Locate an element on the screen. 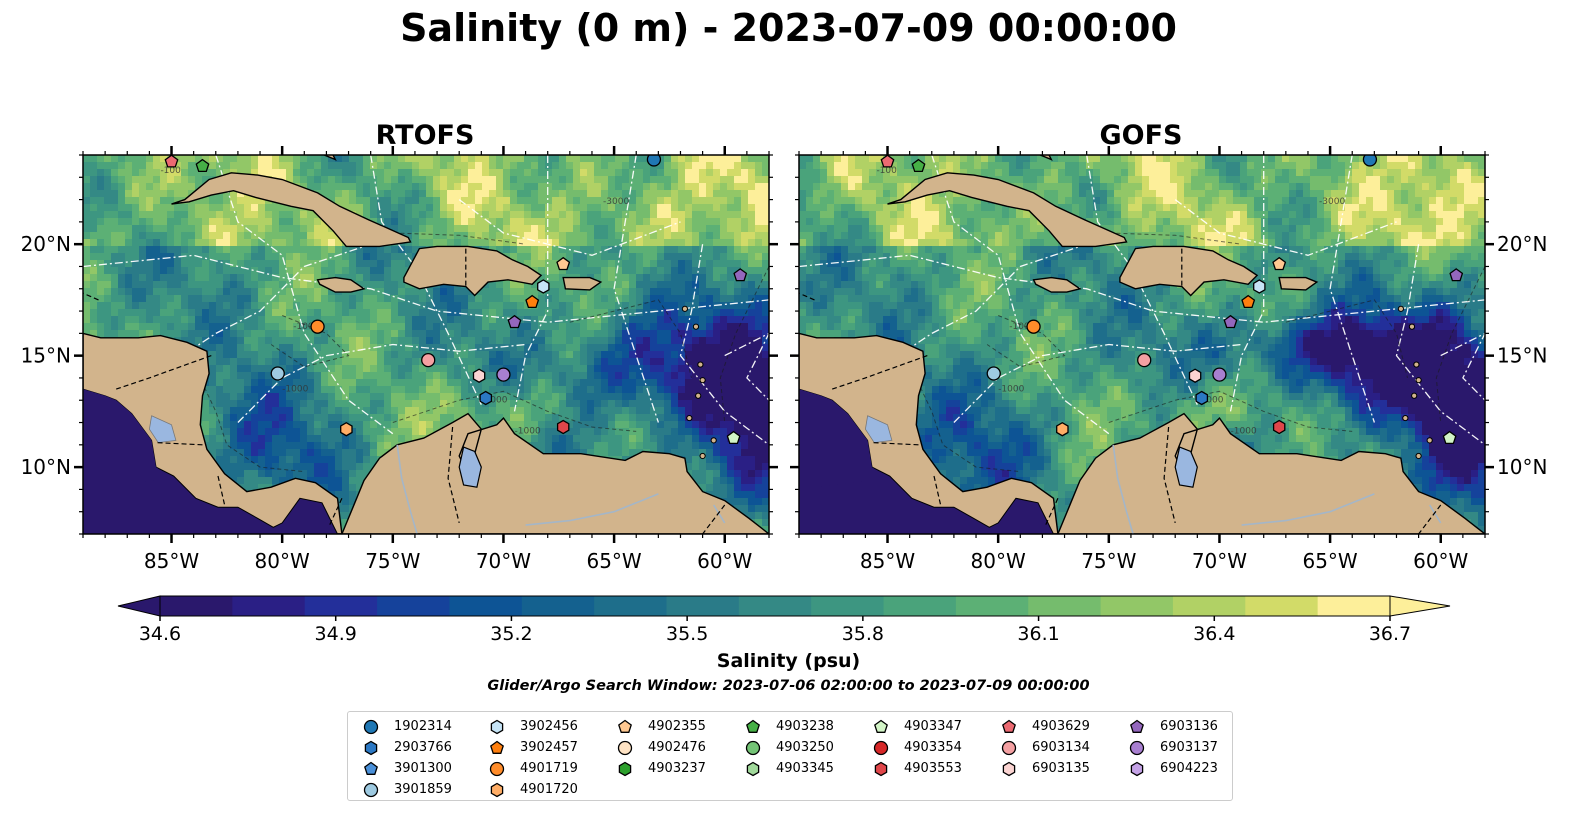 The width and height of the screenshot is (1577, 827). legend-item-4902476: 4902476 is located at coordinates (660, 747).